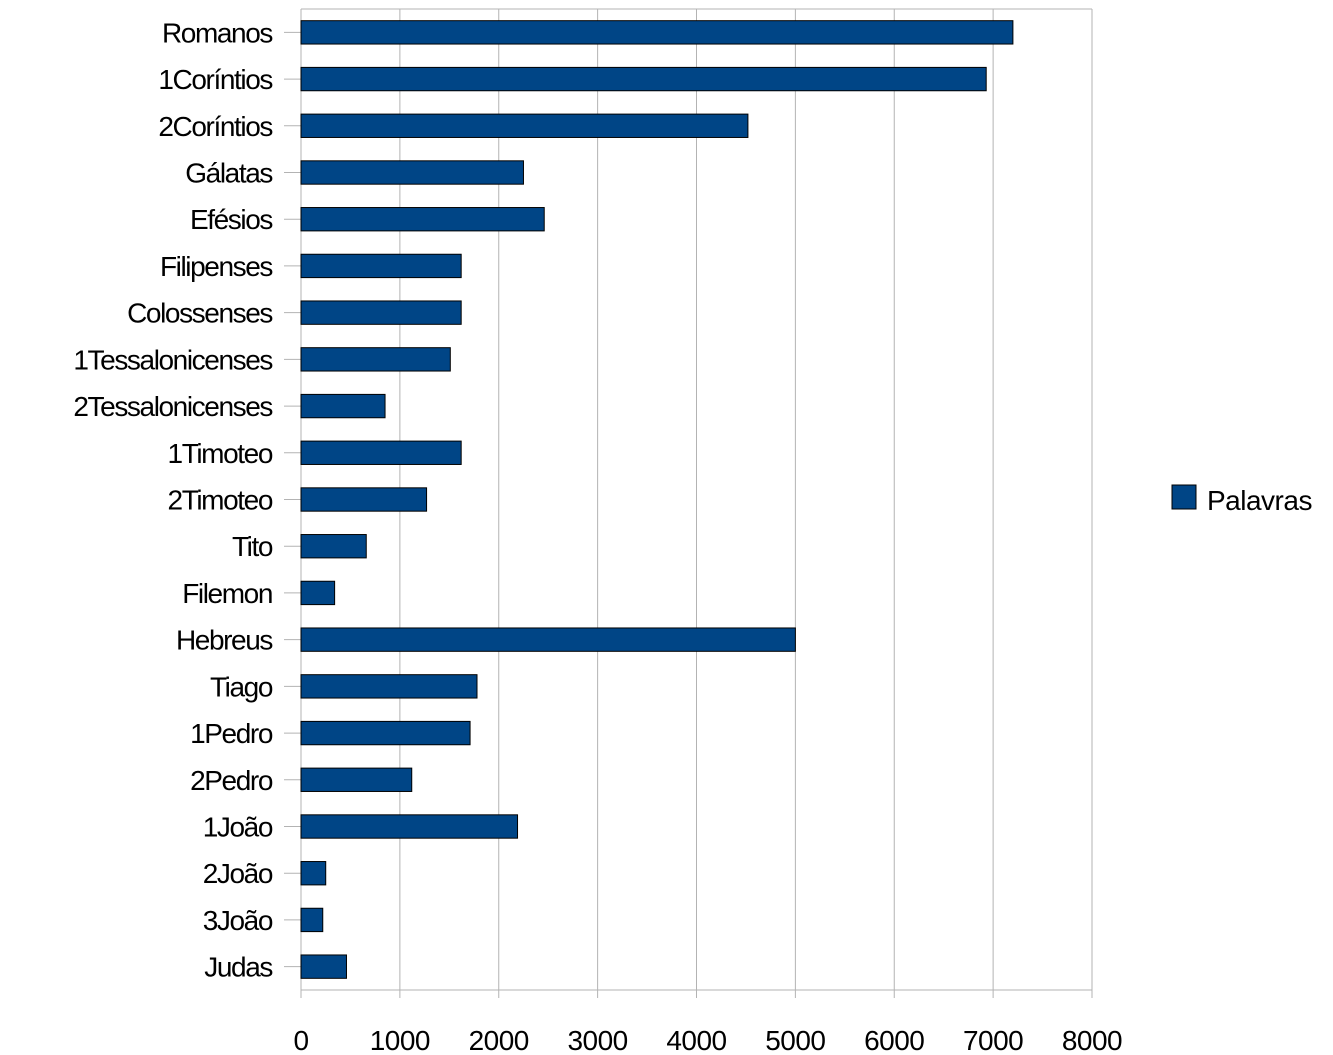  What do you see at coordinates (241, 686) in the screenshot?
I see `category-label: Tiago` at bounding box center [241, 686].